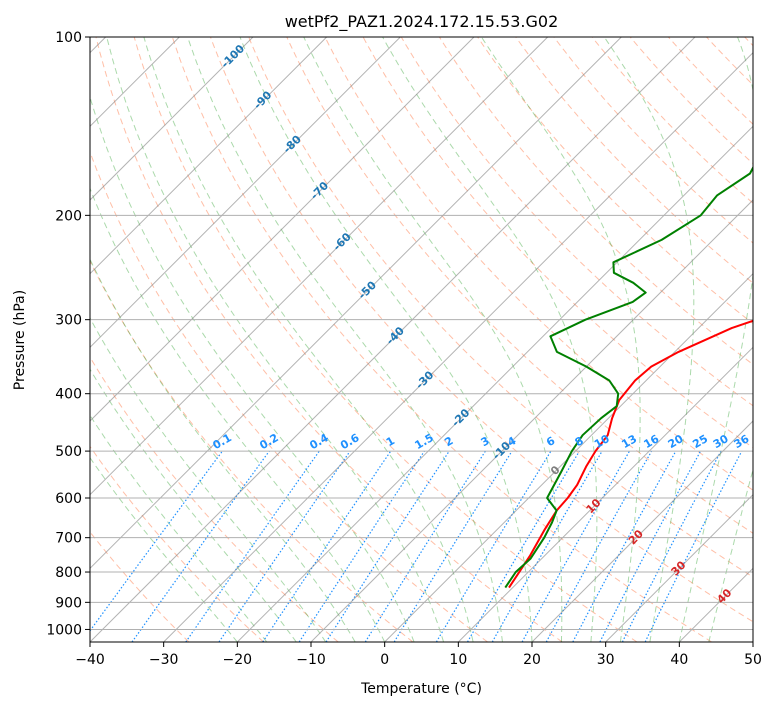 Image resolution: width=775 pixels, height=708 pixels. What do you see at coordinates (68, 452) in the screenshot?
I see `y-tick-label: 500` at bounding box center [68, 452].